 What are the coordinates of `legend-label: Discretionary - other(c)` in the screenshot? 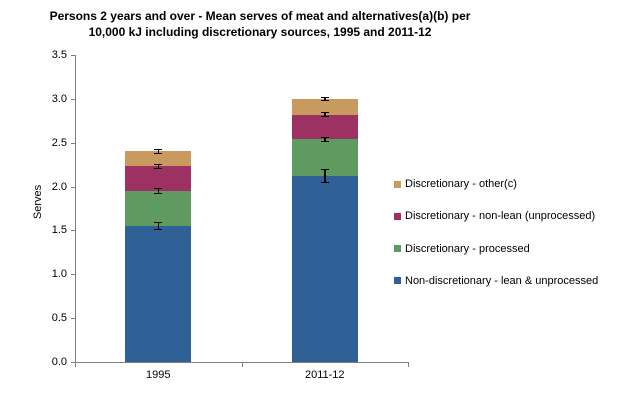 It's located at (461, 184).